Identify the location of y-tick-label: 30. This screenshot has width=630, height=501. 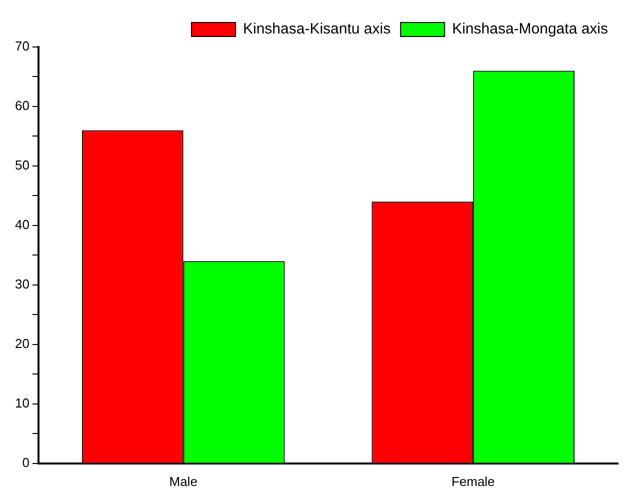
(22, 284).